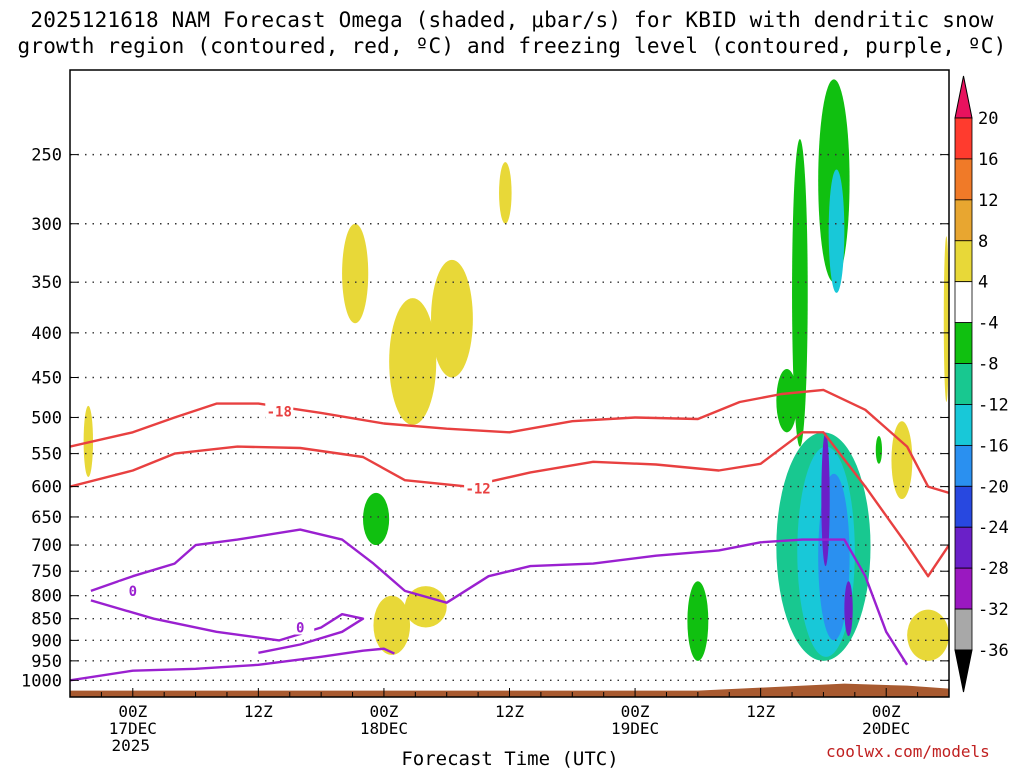 The width and height of the screenshot is (1024, 768). What do you see at coordinates (46, 572) in the screenshot?
I see `y-tick-label-750: 750` at bounding box center [46, 572].